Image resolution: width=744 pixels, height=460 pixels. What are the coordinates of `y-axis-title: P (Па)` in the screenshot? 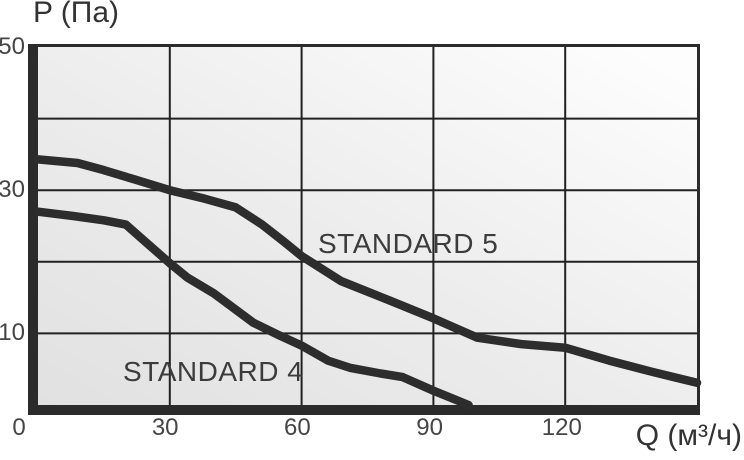 It's located at (76, 14).